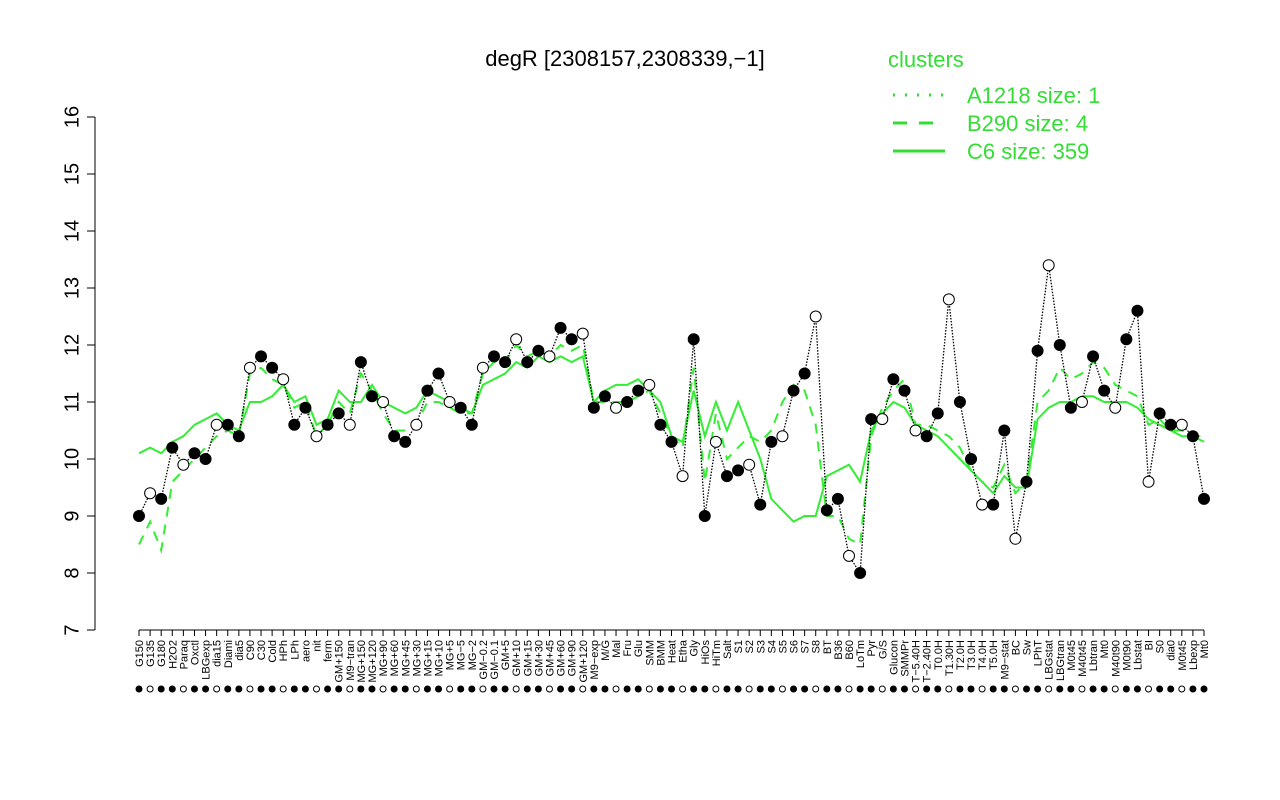 This screenshot has width=1280, height=800. What do you see at coordinates (140, 653) in the screenshot?
I see `x-tick-label: G150` at bounding box center [140, 653].